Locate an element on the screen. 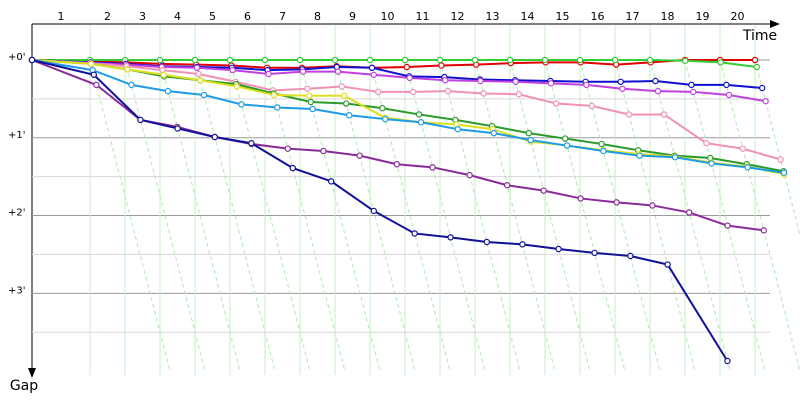 Image resolution: width=800 pixels, height=400 pixels. x-tick-label: 20 is located at coordinates (738, 16).